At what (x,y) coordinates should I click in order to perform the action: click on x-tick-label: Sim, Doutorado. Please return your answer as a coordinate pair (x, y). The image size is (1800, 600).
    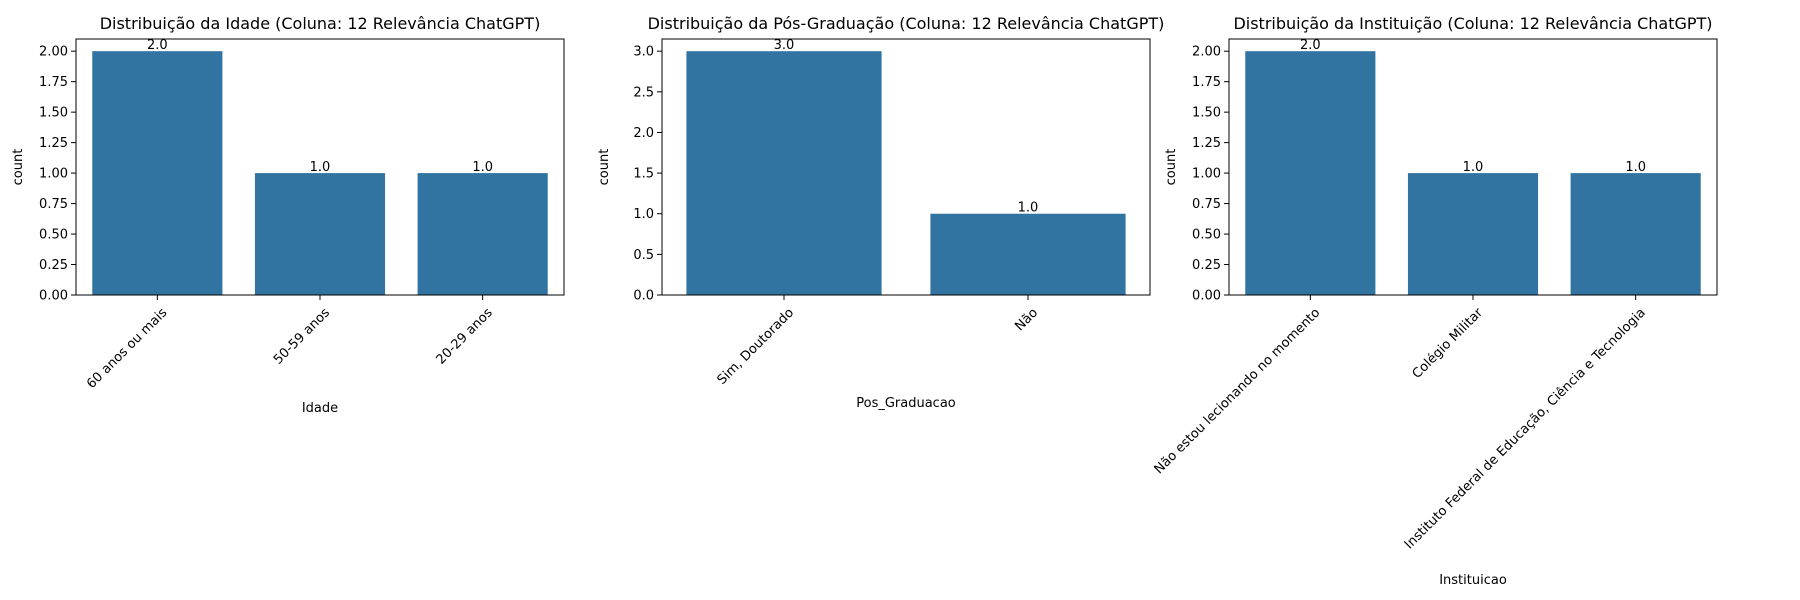
    Looking at the image, I should click on (756, 346).